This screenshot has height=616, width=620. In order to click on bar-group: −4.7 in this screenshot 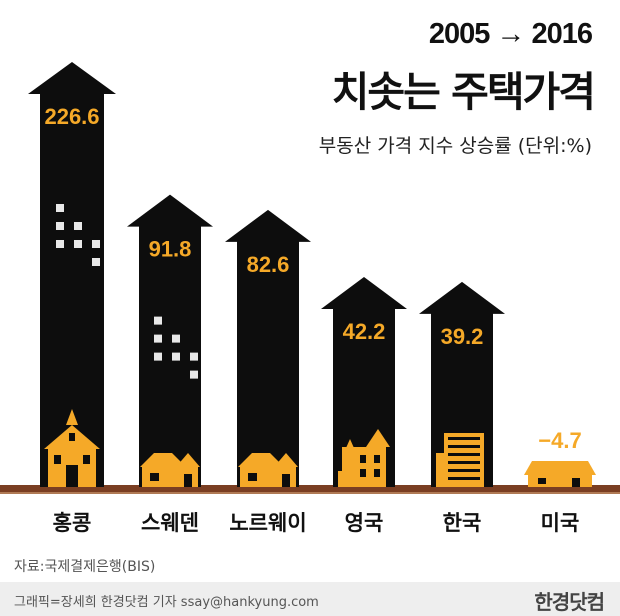, I will do `click(560, 457)`.